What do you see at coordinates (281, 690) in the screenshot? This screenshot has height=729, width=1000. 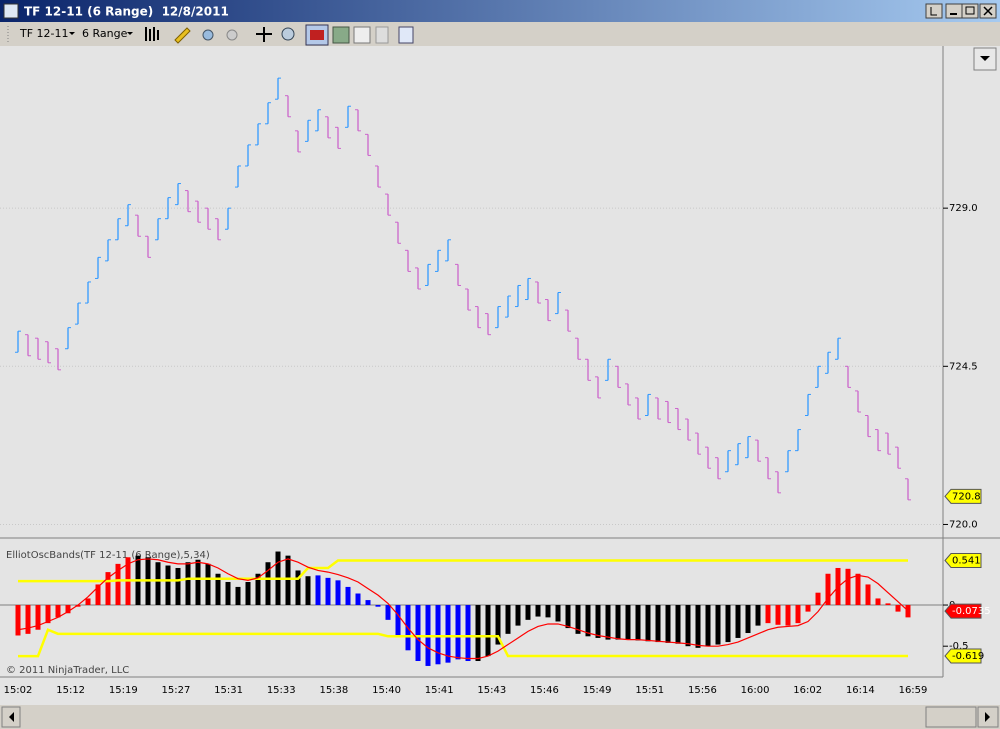 I see `time-label: 15:33` at bounding box center [281, 690].